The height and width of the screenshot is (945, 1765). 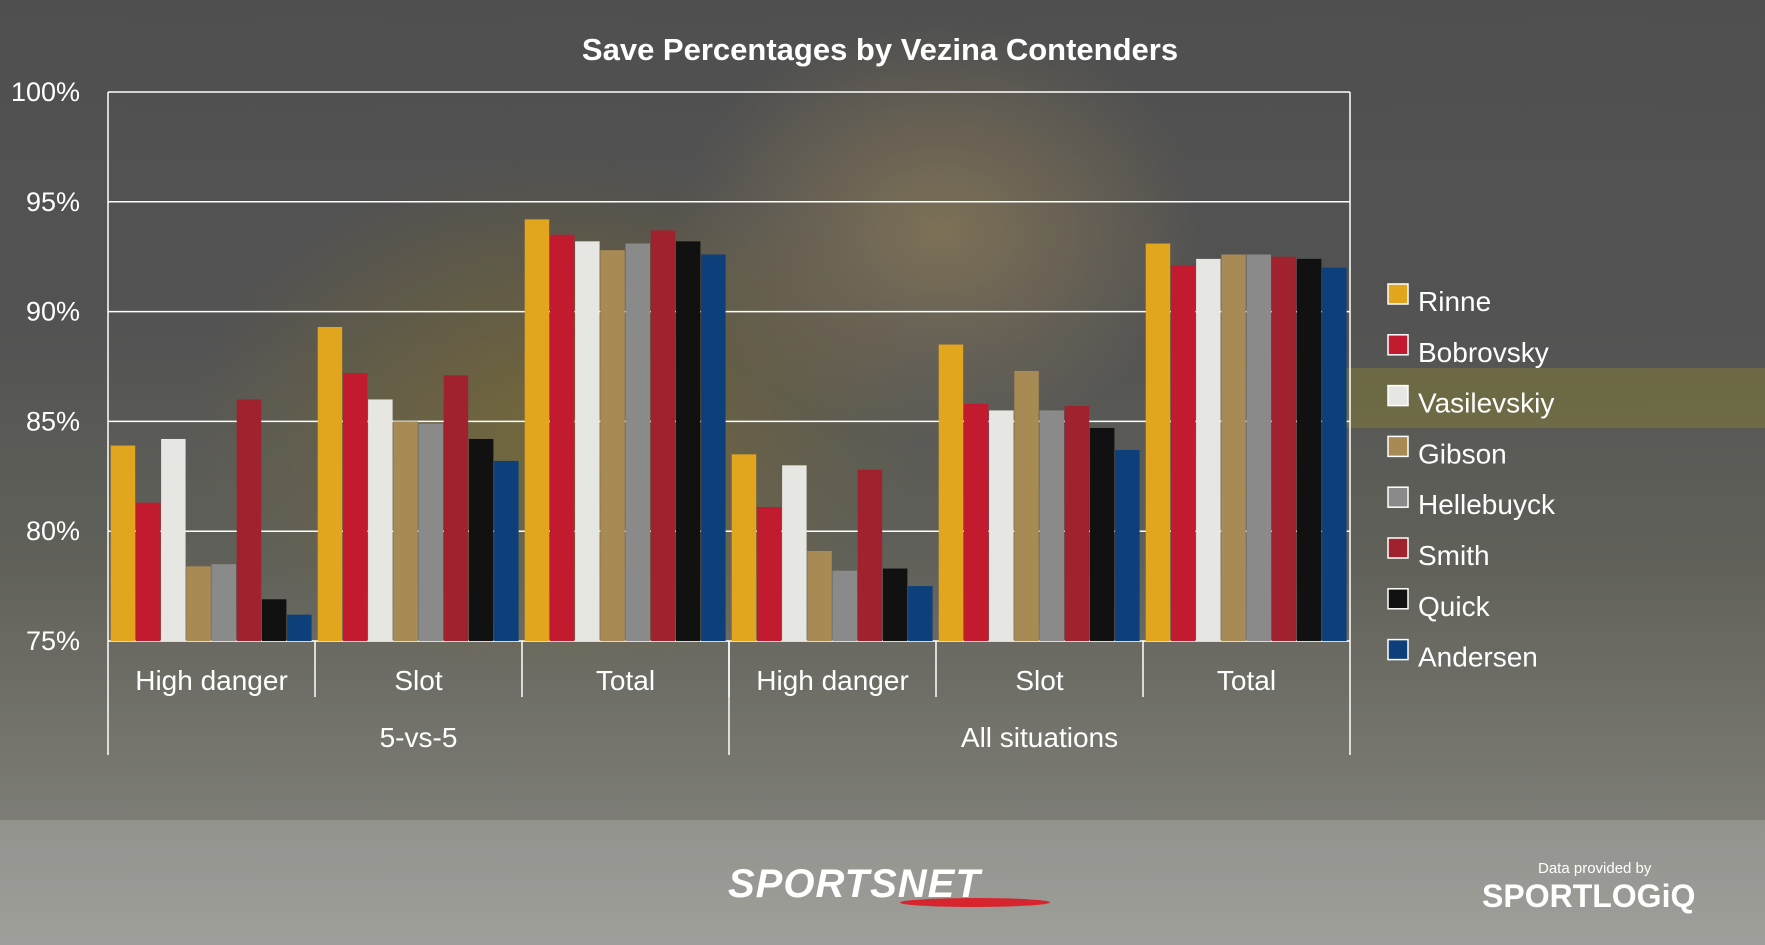 What do you see at coordinates (53, 531) in the screenshot?
I see `y-tick-label: 80%` at bounding box center [53, 531].